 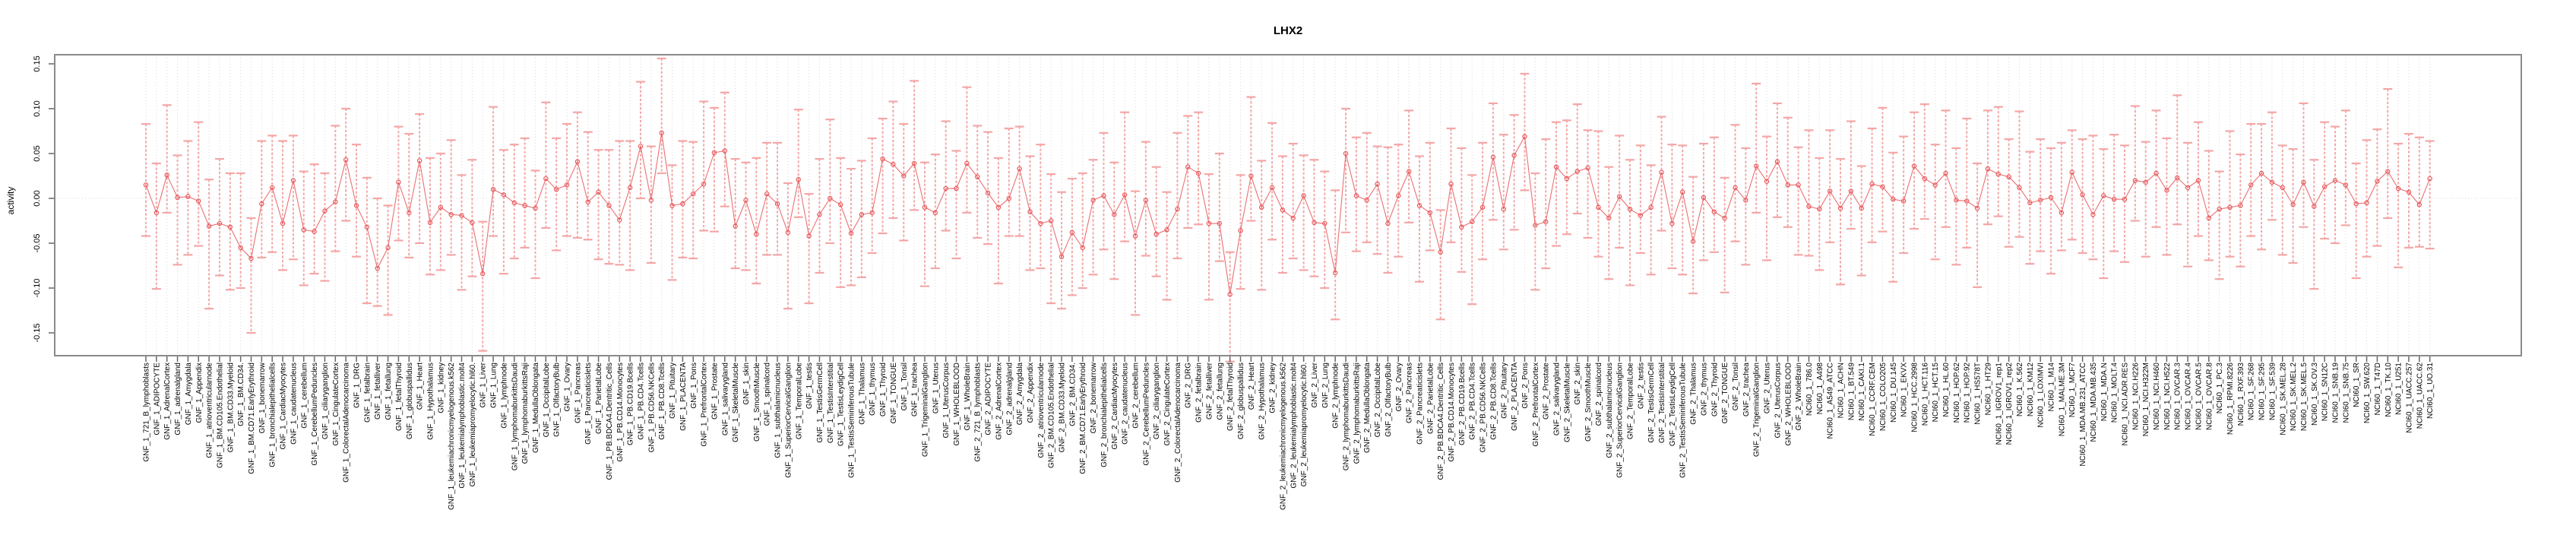 I want to click on x-tick-label: GNF_2_atrioventricularnode, so click(x=1041, y=410).